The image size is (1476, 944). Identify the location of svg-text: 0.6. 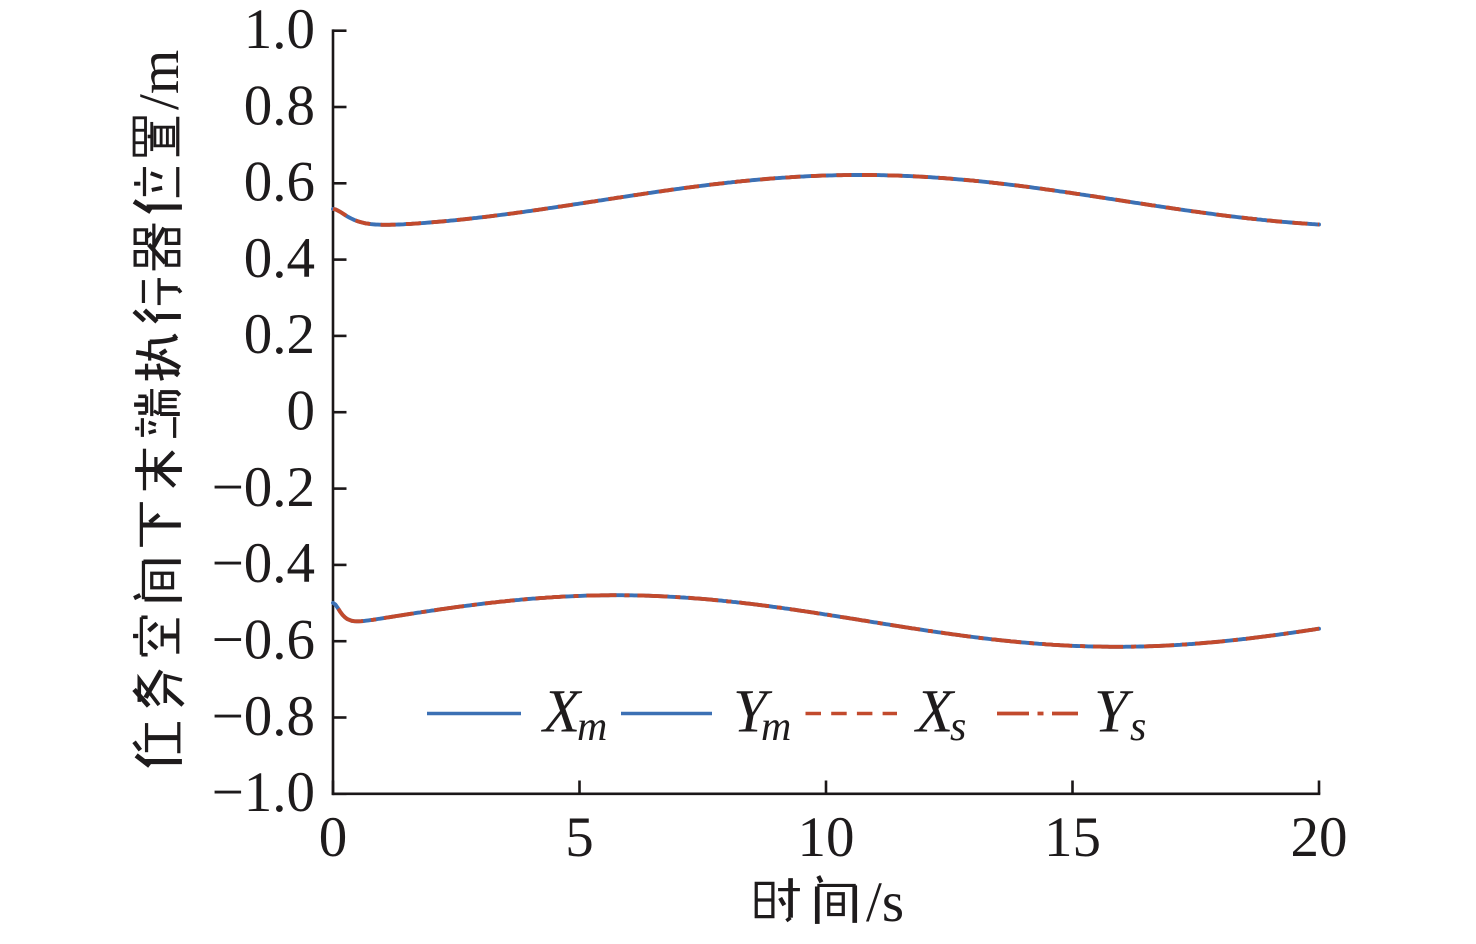
(279, 182).